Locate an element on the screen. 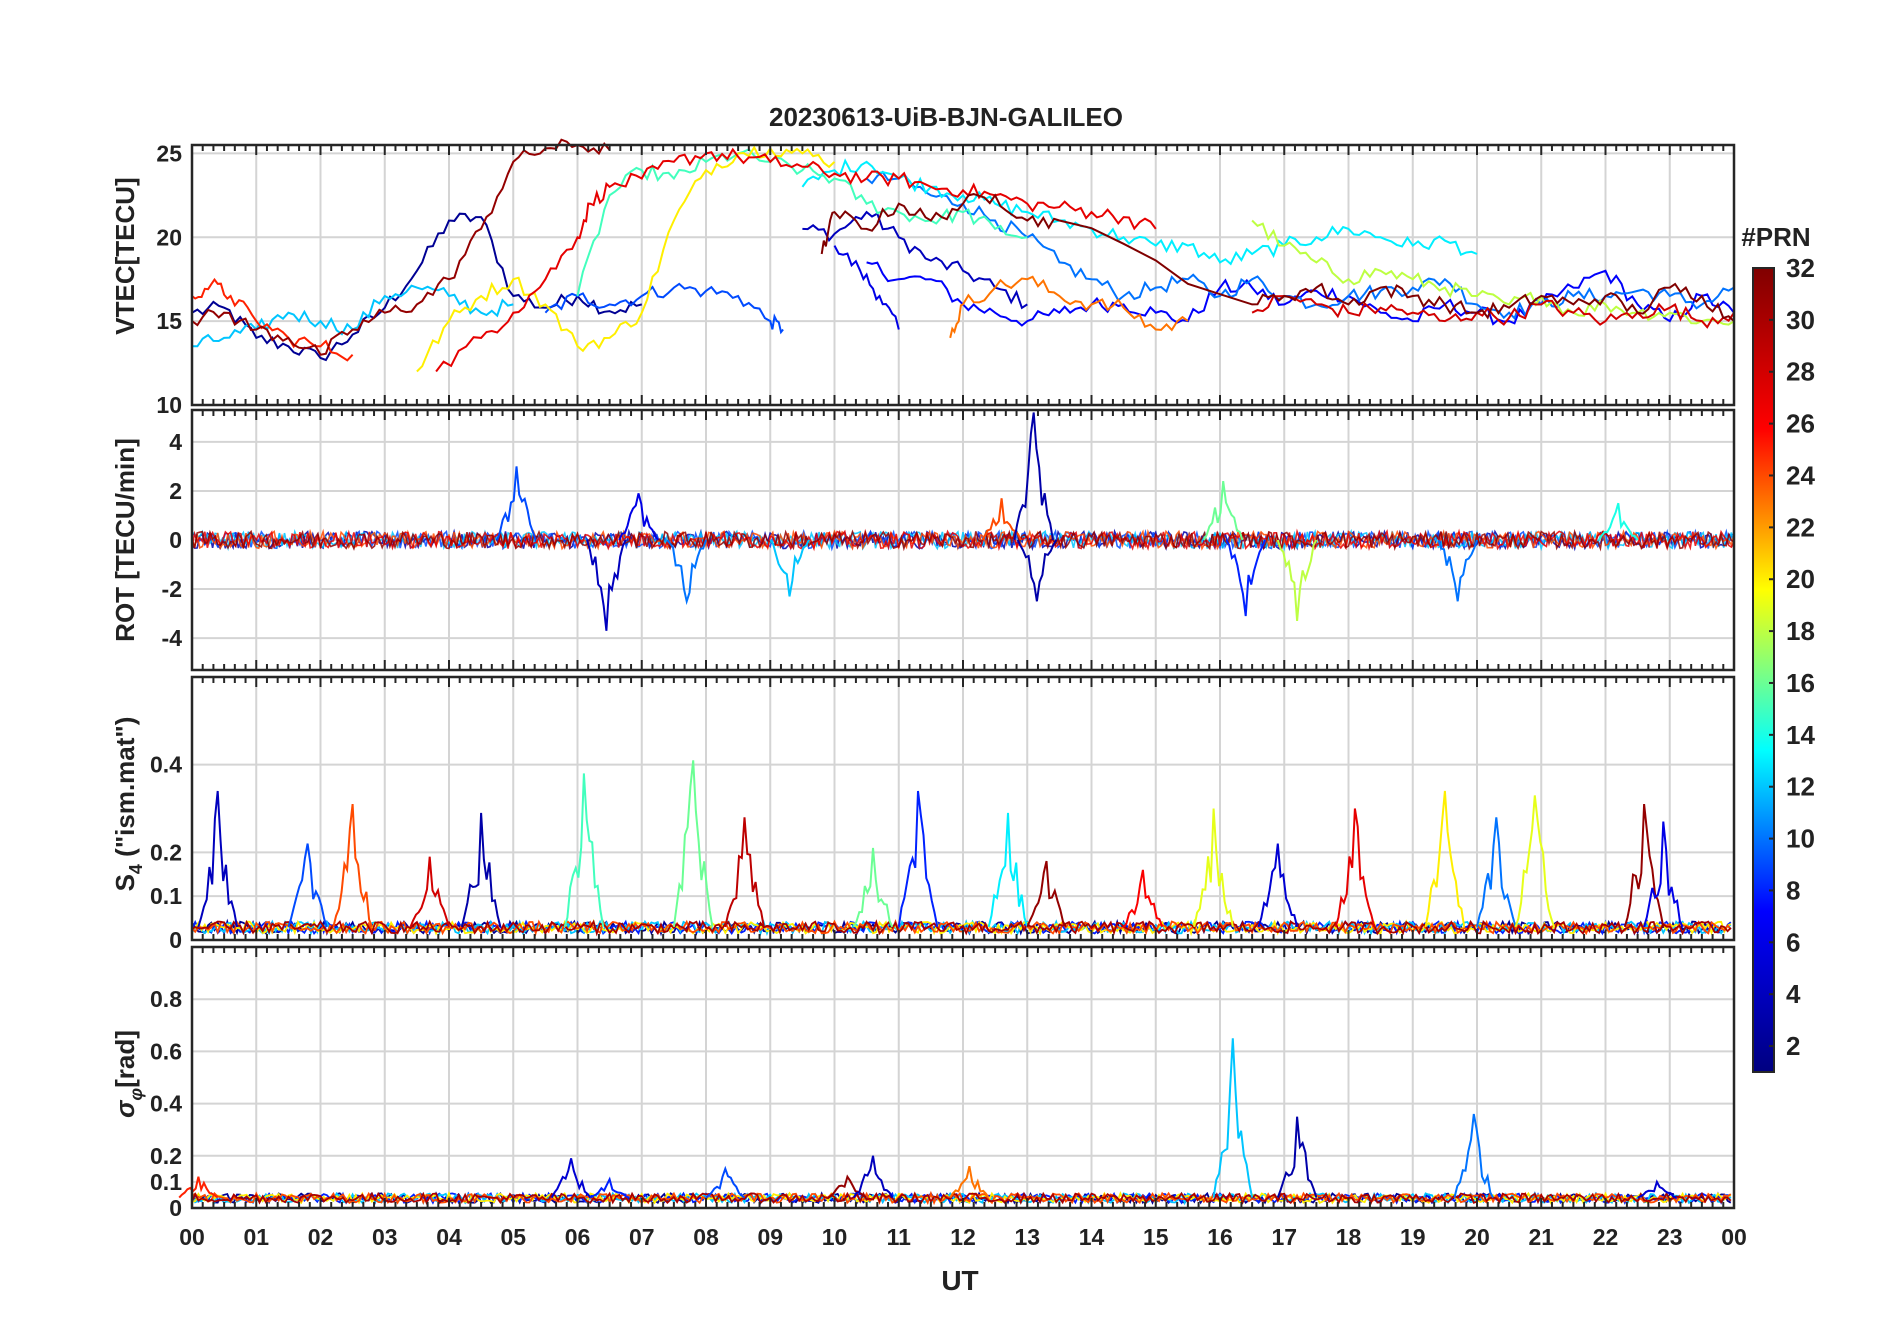 The height and width of the screenshot is (1330, 1902). sigma-ytick-label: 0.2 is located at coordinates (166, 1156).